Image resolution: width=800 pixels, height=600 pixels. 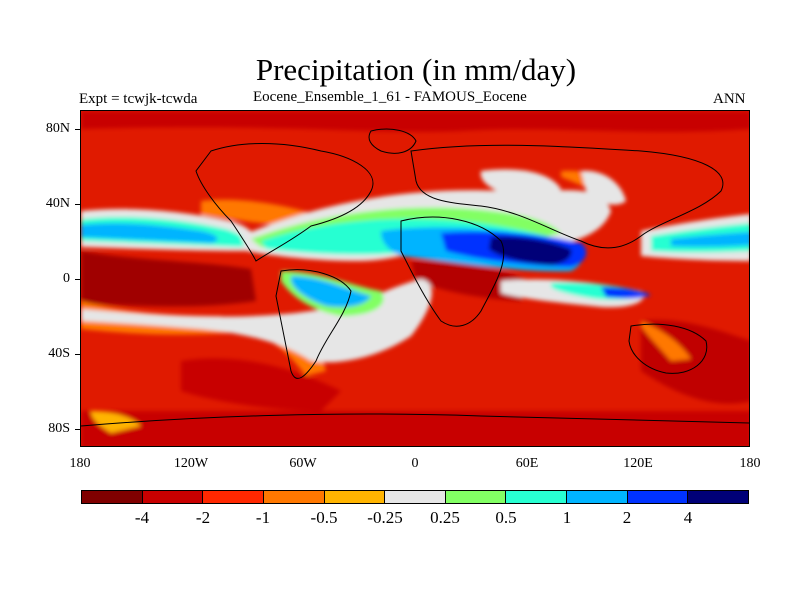 What do you see at coordinates (390, 97) in the screenshot?
I see `ensemble-subtitle: Eocene_Ensemble_1_61 - FAMOUS_Eocene` at bounding box center [390, 97].